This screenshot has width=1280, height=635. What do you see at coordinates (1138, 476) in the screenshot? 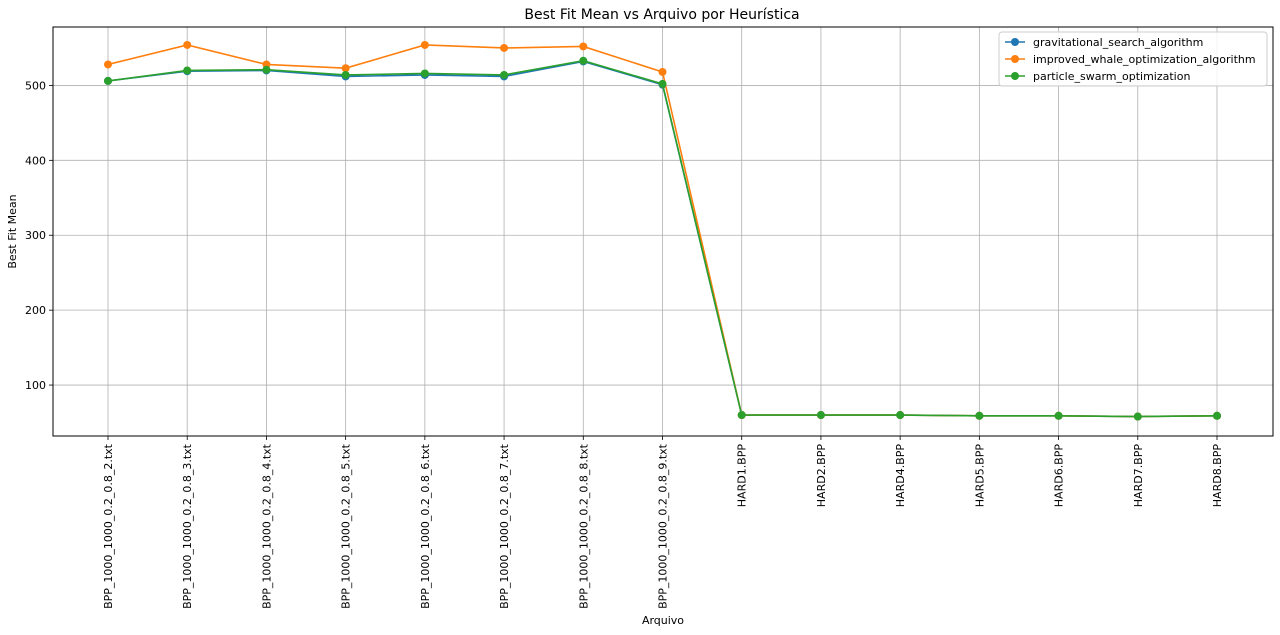
I see `x-tick-label: HARD7.BPP` at bounding box center [1138, 476].